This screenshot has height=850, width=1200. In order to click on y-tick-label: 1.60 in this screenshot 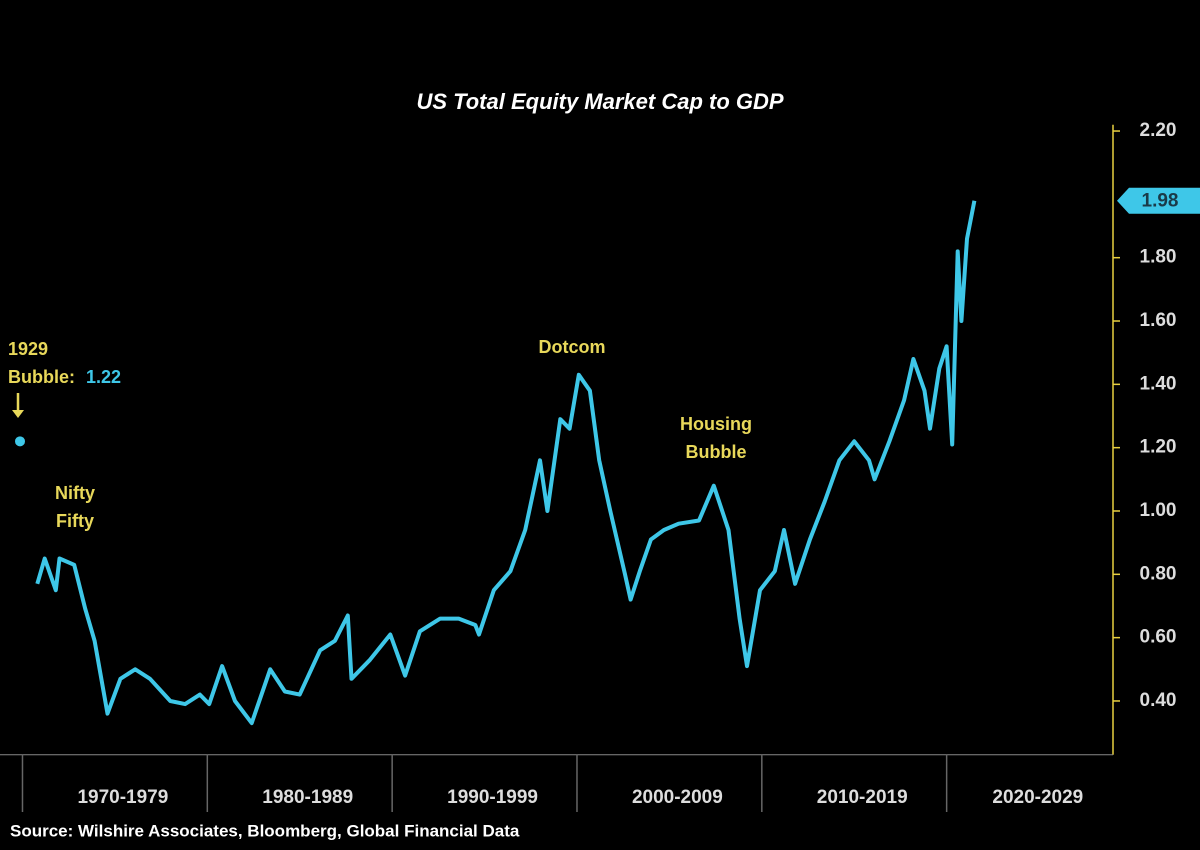, I will do `click(1158, 320)`.